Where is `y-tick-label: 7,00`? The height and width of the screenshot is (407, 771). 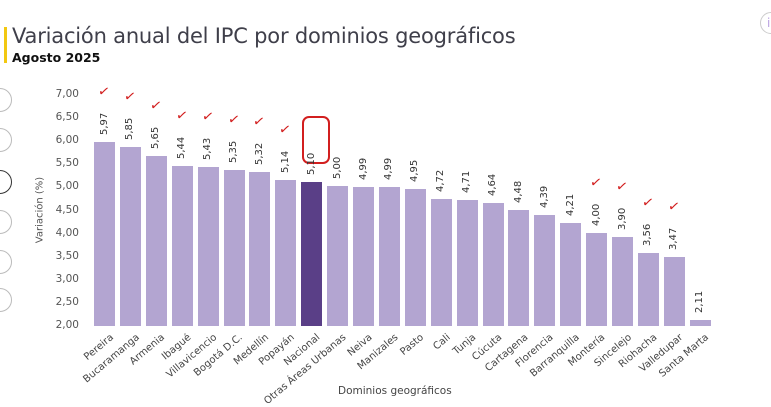 y-tick-label: 7,00 is located at coordinates (67, 94).